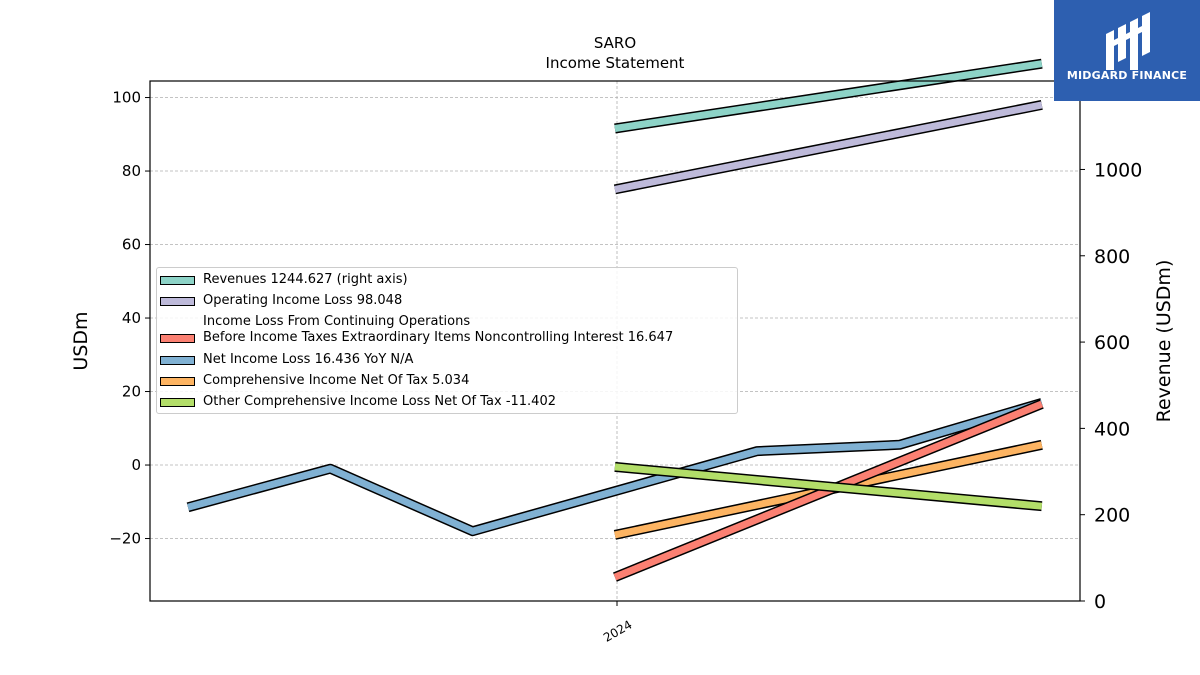 This screenshot has height=675, width=1200. I want to click on legend-label-line: Income Loss From Continuing Operations, so click(337, 321).